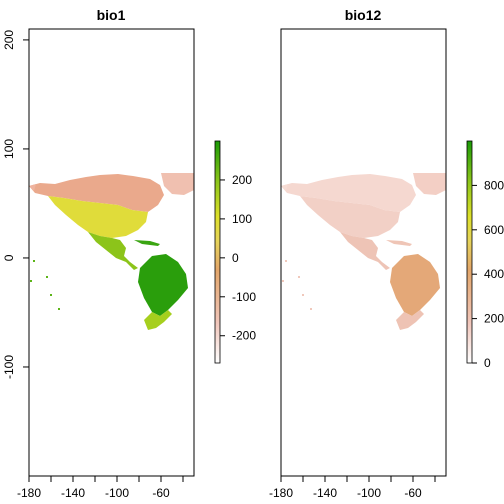  What do you see at coordinates (494, 230) in the screenshot?
I see `colorbar-tick-label: 6000` at bounding box center [494, 230].